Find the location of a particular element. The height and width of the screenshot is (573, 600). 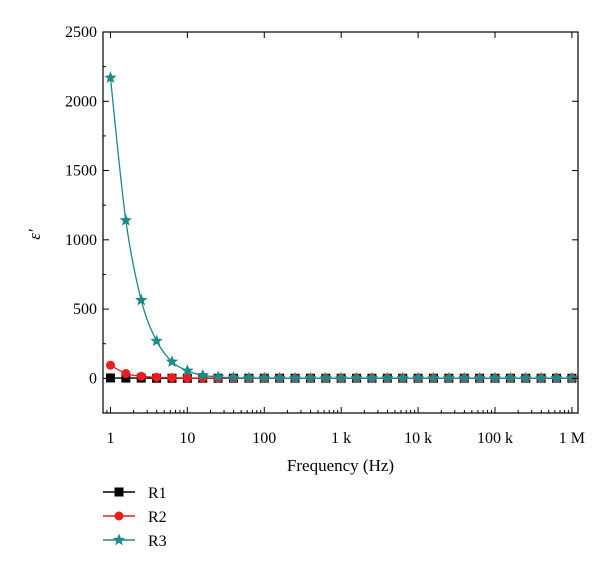

x-tick-label: 100 k is located at coordinates (495, 438).